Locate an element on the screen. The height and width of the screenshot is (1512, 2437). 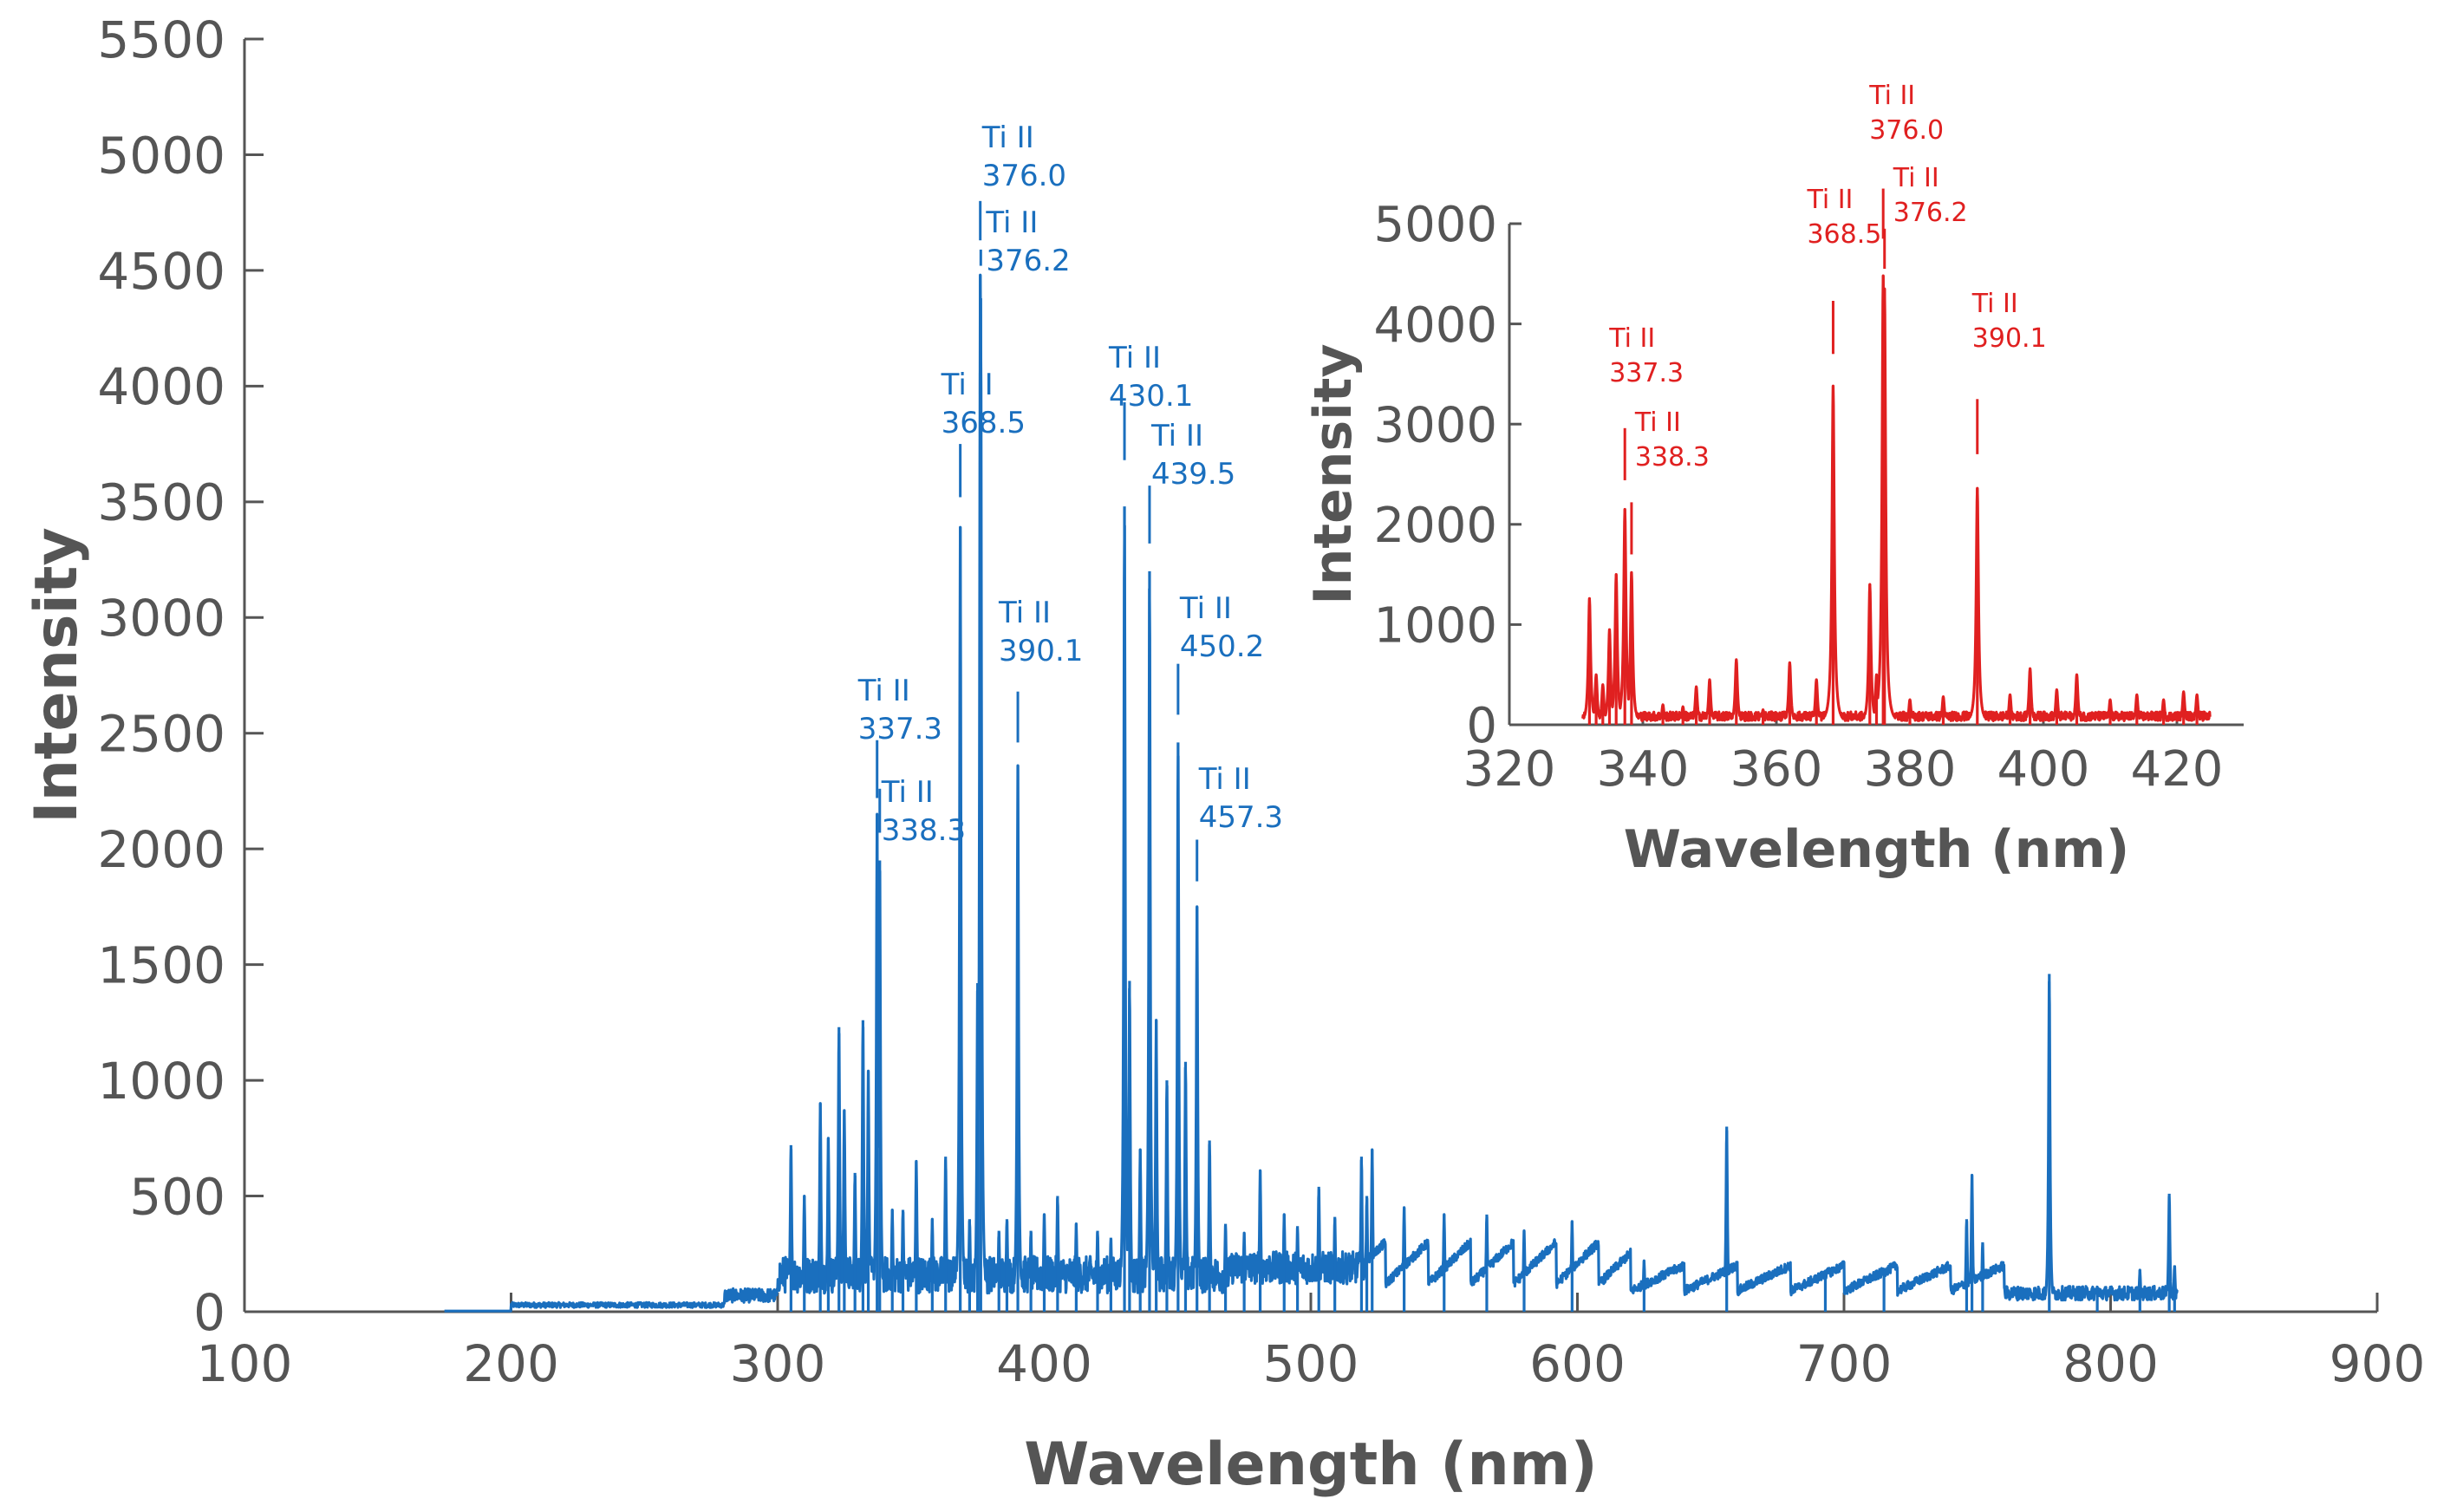
y-tick-label: 5500 is located at coordinates (161, 39).